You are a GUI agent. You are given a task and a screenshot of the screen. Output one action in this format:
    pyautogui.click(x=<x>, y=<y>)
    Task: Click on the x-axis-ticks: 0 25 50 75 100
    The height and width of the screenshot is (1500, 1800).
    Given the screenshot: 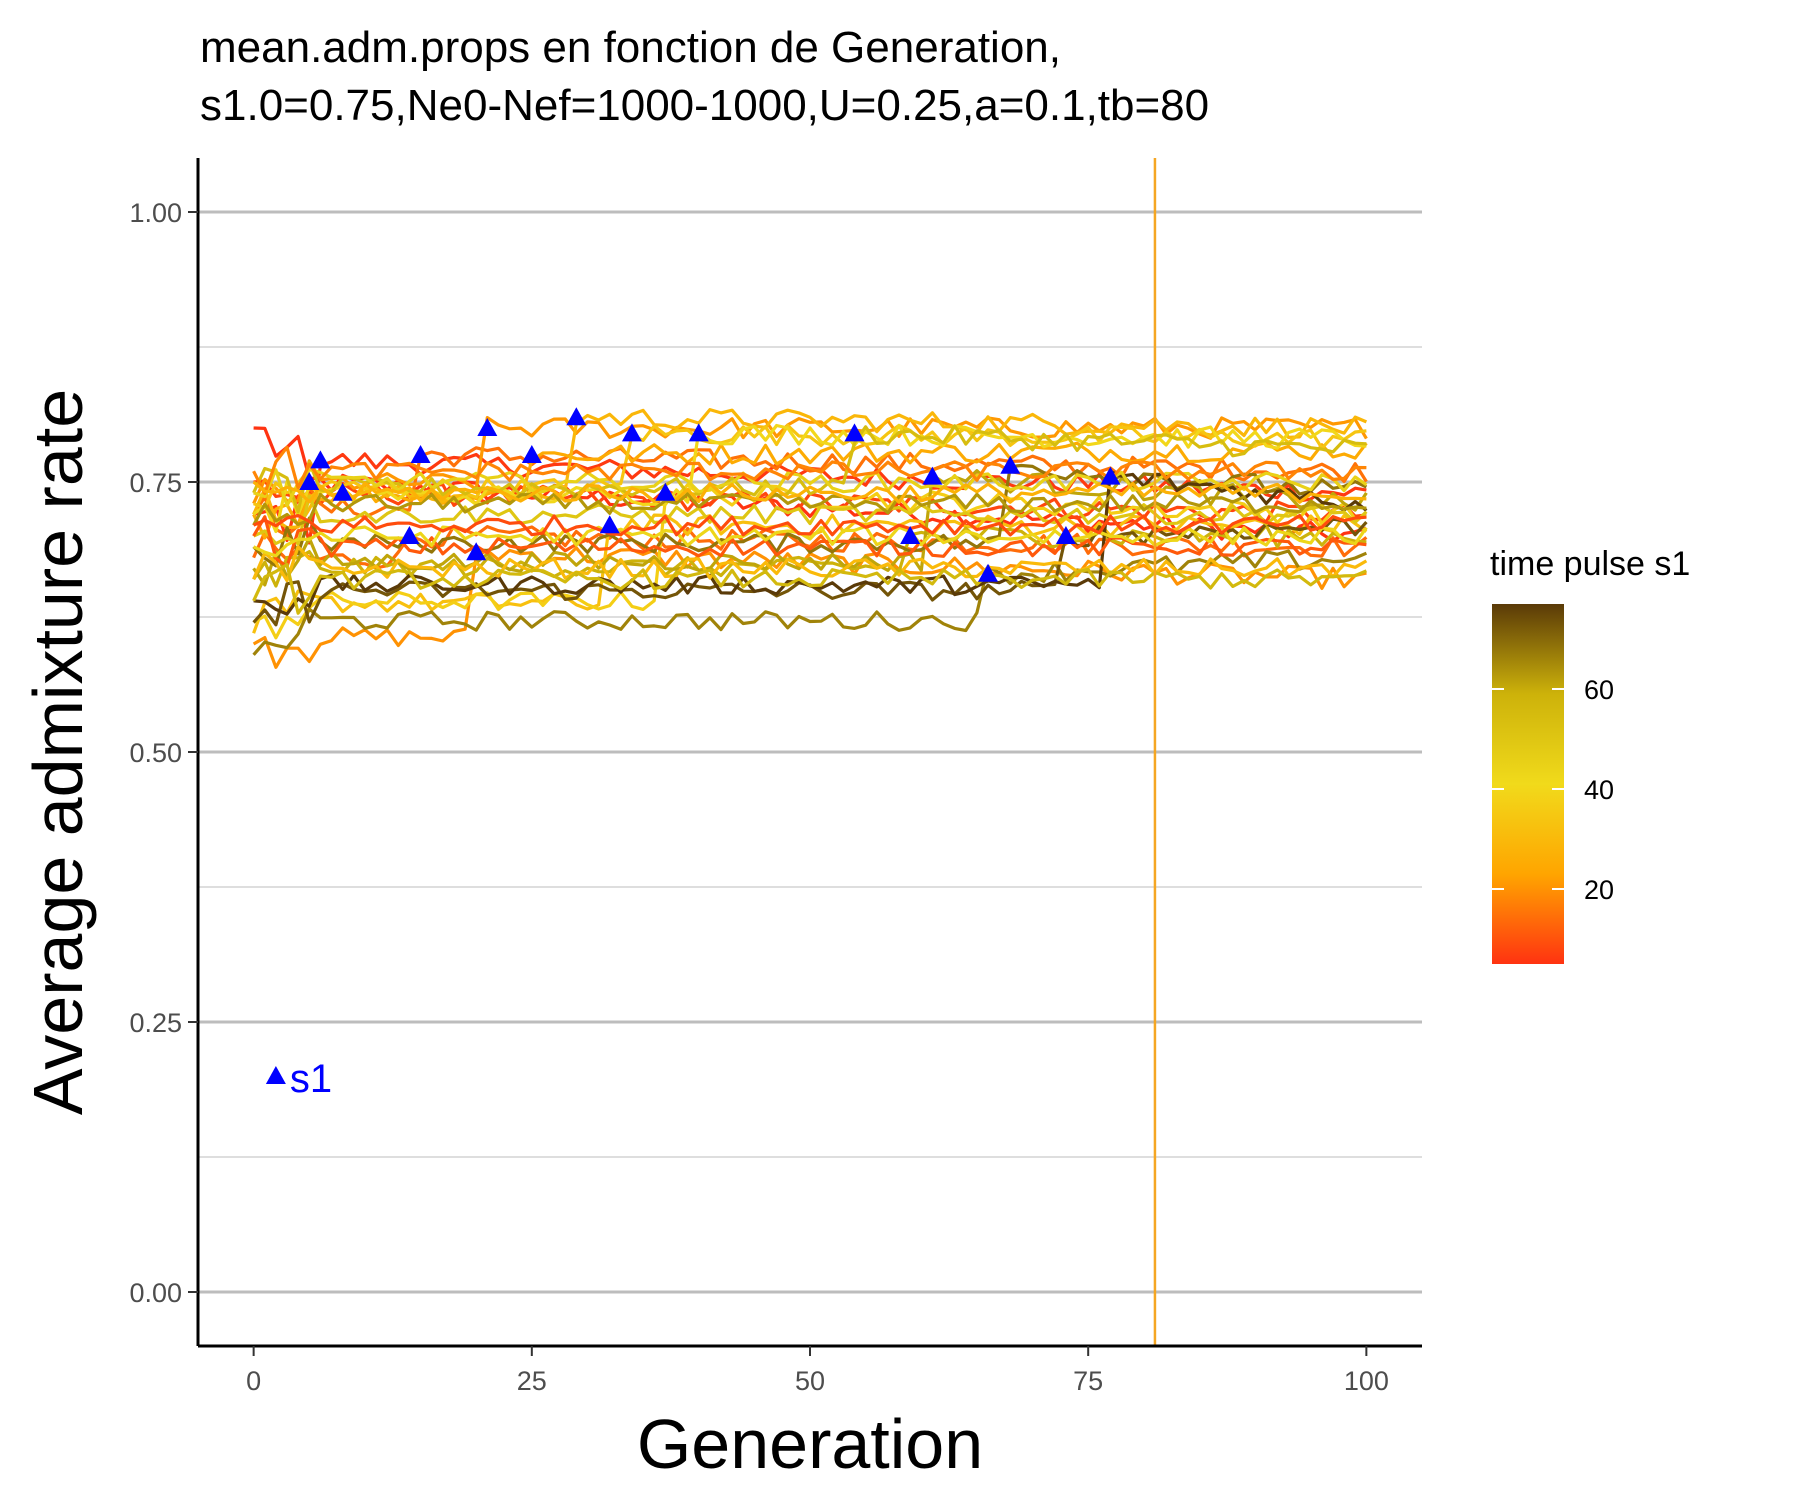 What is the action you would take?
    pyautogui.click(x=817, y=1371)
    